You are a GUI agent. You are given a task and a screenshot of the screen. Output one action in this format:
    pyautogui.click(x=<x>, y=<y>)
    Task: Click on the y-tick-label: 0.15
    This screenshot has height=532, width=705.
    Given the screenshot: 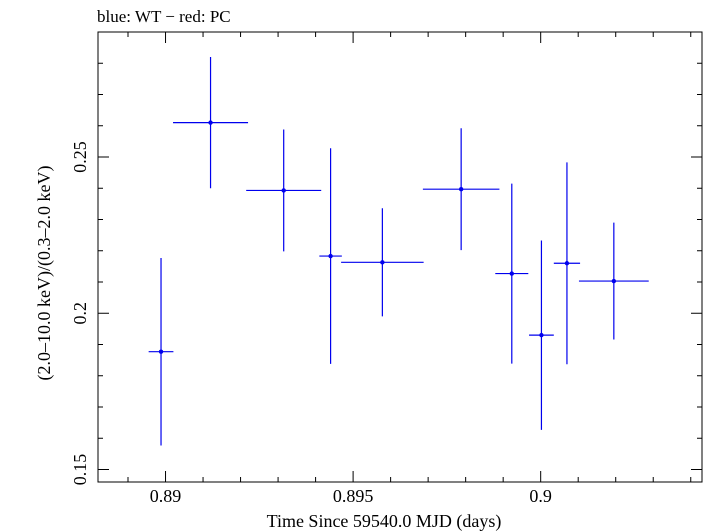 What is the action you would take?
    pyautogui.click(x=80, y=470)
    